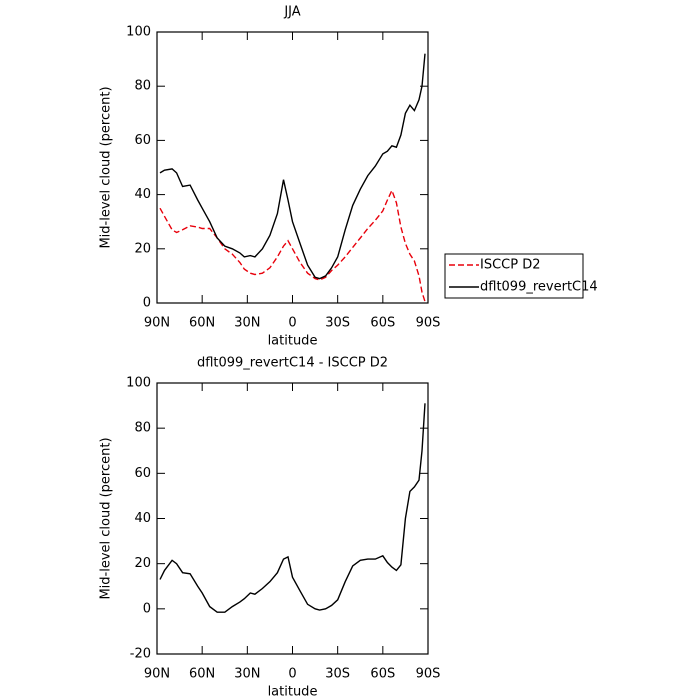 Image resolution: width=700 pixels, height=700 pixels. Describe the element at coordinates (291, 12) in the screenshot. I see `chart-title: JJA` at that location.